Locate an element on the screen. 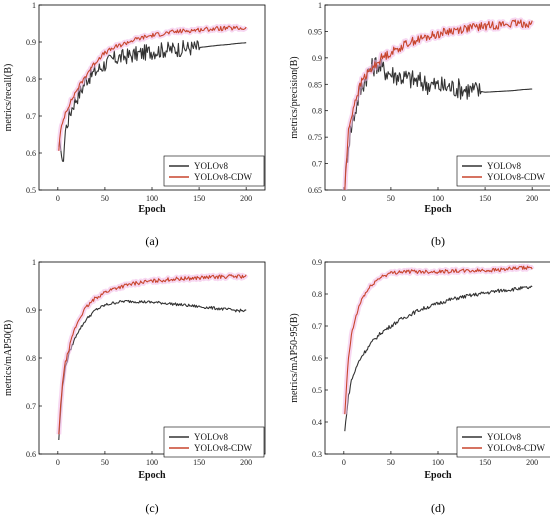 This screenshot has width=550, height=522. panel-label: (c) is located at coordinates (151, 508).